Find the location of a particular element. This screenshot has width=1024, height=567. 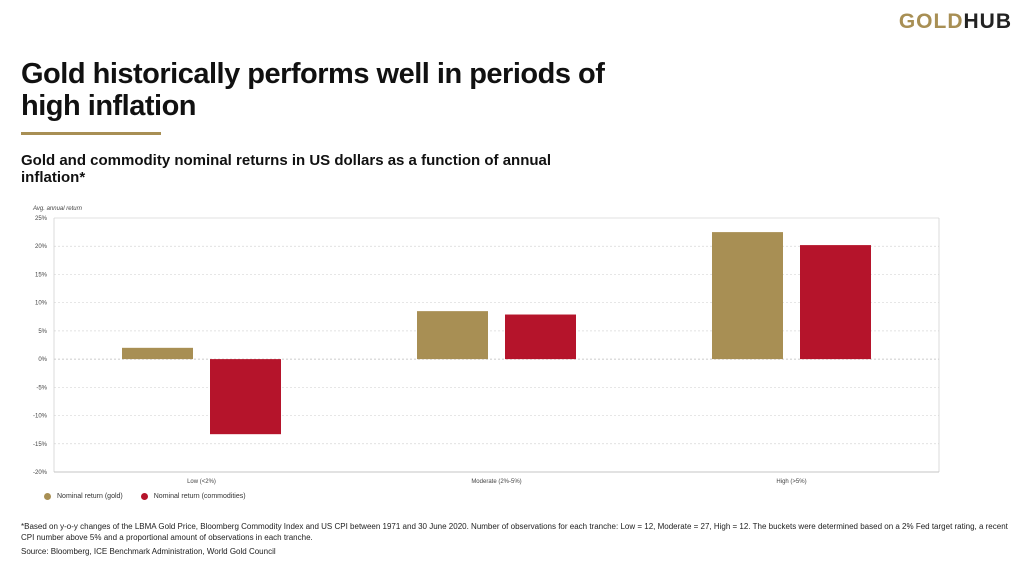

y-tick-label: 0% is located at coordinates (42, 360).